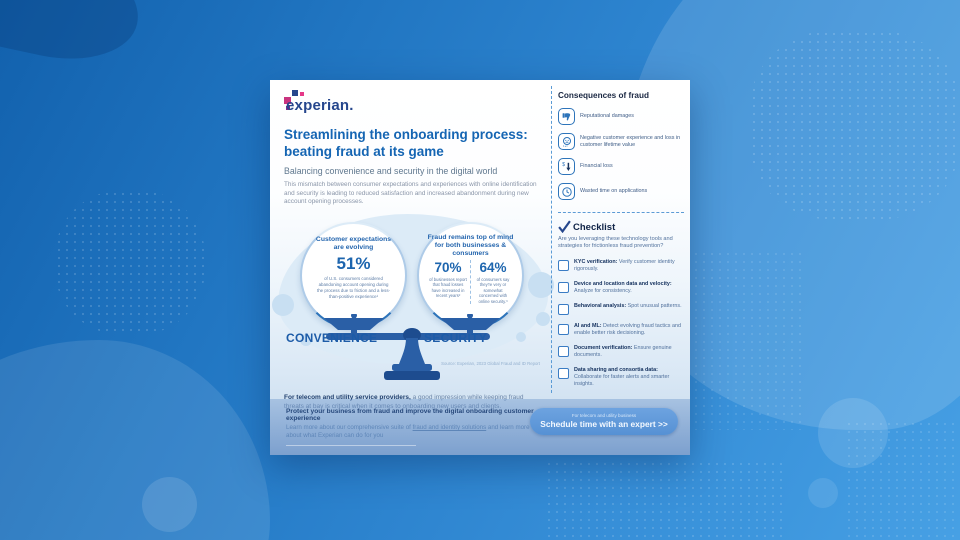  What do you see at coordinates (449, 427) in the screenshot?
I see `fraud-identity-solutions-link: fraud and identity solutions` at bounding box center [449, 427].